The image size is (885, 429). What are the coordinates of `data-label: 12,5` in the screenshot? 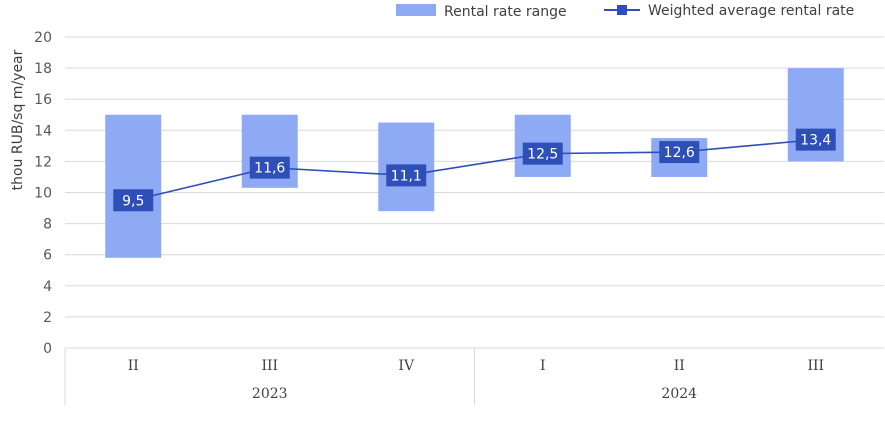 It's located at (542, 155).